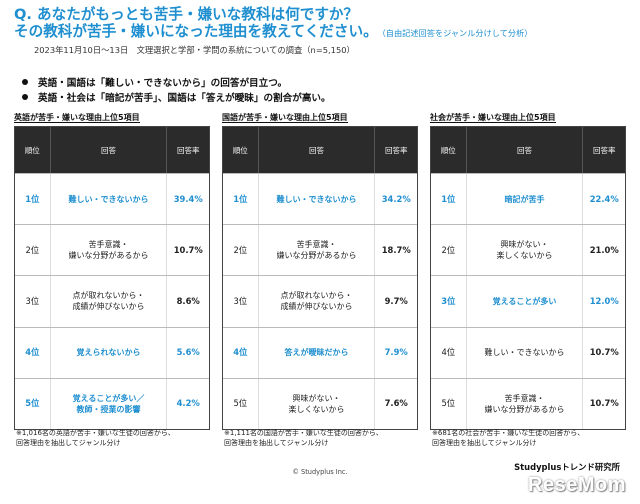 The width and height of the screenshot is (640, 504). I want to click on answer-cell: 覚えることが多い／ 教師・授業の影響, so click(109, 403).